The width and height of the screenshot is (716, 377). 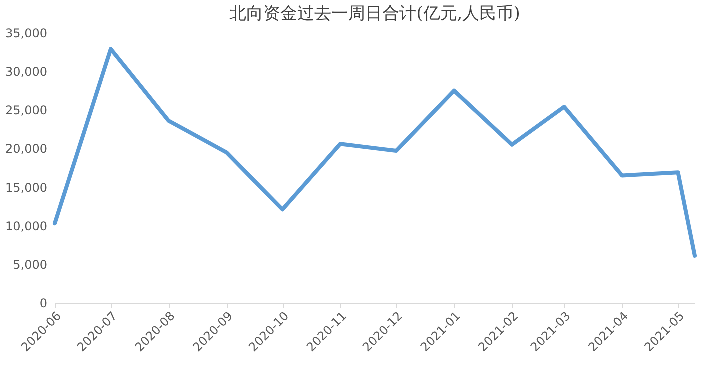 I want to click on y-tick-label: 5,000, so click(x=30, y=265).